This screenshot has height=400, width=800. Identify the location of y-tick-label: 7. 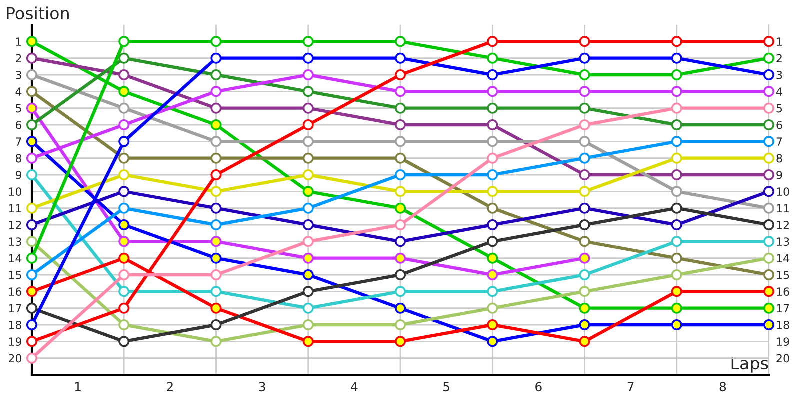
(19, 142).